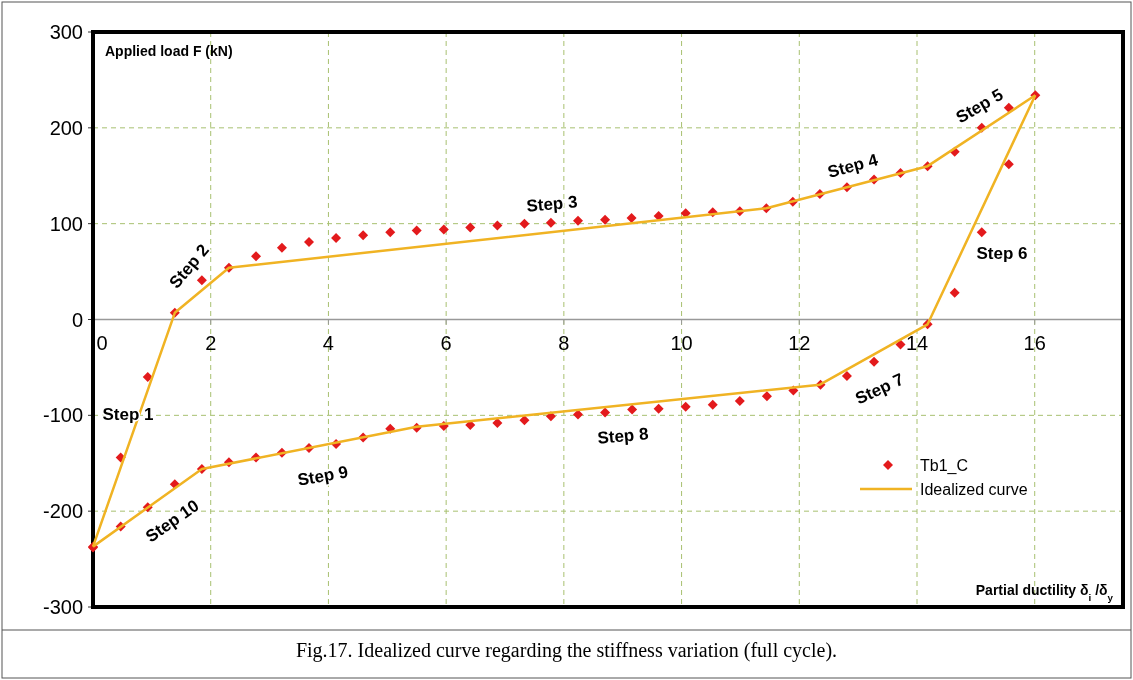  I want to click on legend-label: Idealized curve, so click(974, 489).